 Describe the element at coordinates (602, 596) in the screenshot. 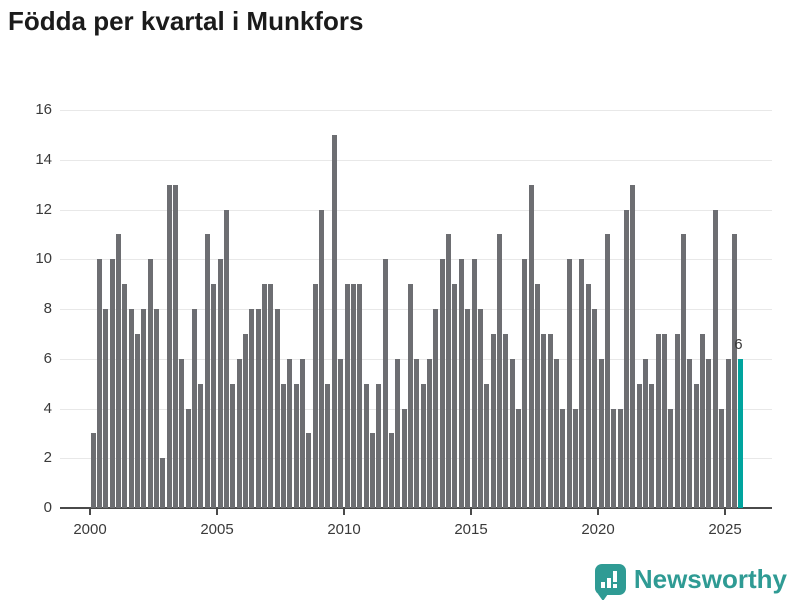

I see `logo-bubble-tail` at that location.